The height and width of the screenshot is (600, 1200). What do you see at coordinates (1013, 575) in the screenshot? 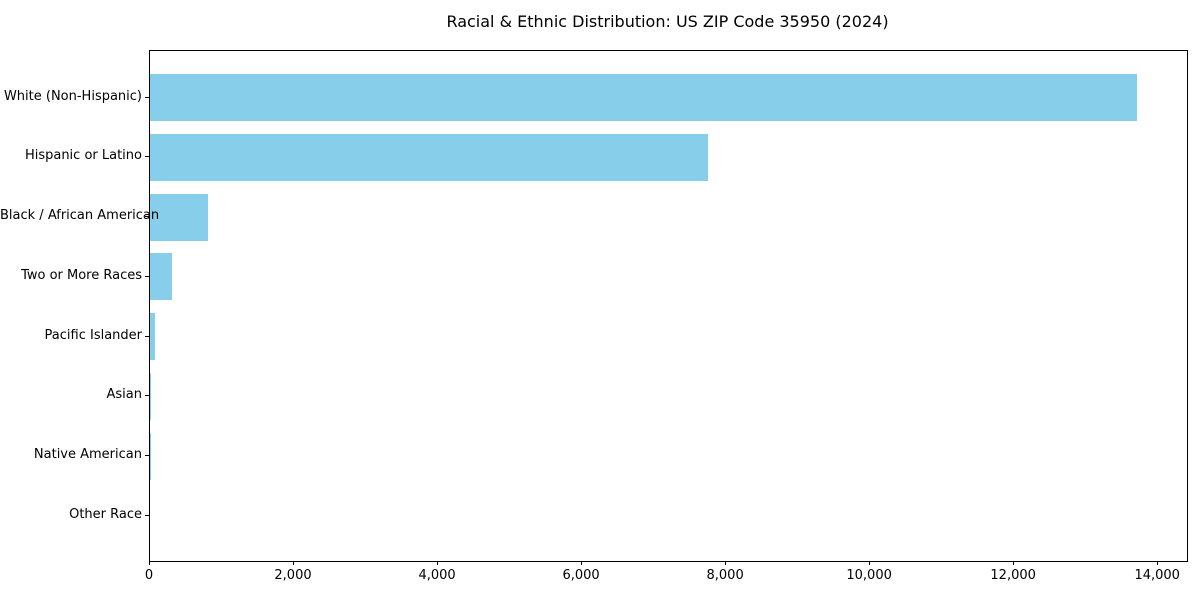
I see `x-tick-label: 12,000` at bounding box center [1013, 575].